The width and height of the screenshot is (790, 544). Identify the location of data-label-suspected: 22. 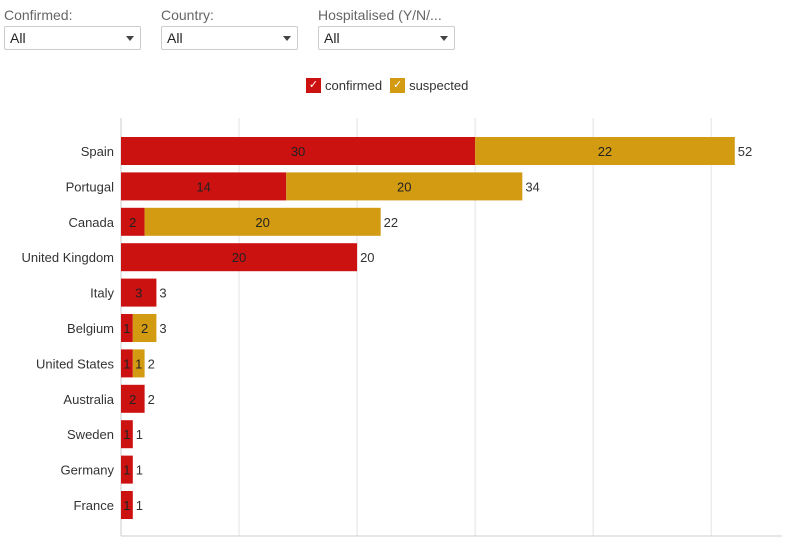
(605, 151).